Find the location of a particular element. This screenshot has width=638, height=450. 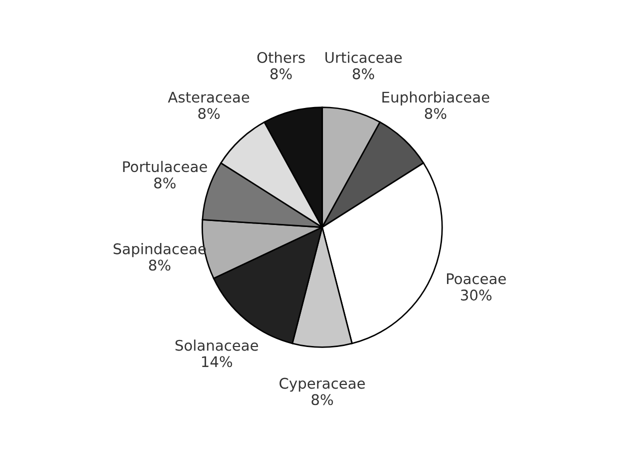

slice-label: Asteraceae is located at coordinates (209, 97).